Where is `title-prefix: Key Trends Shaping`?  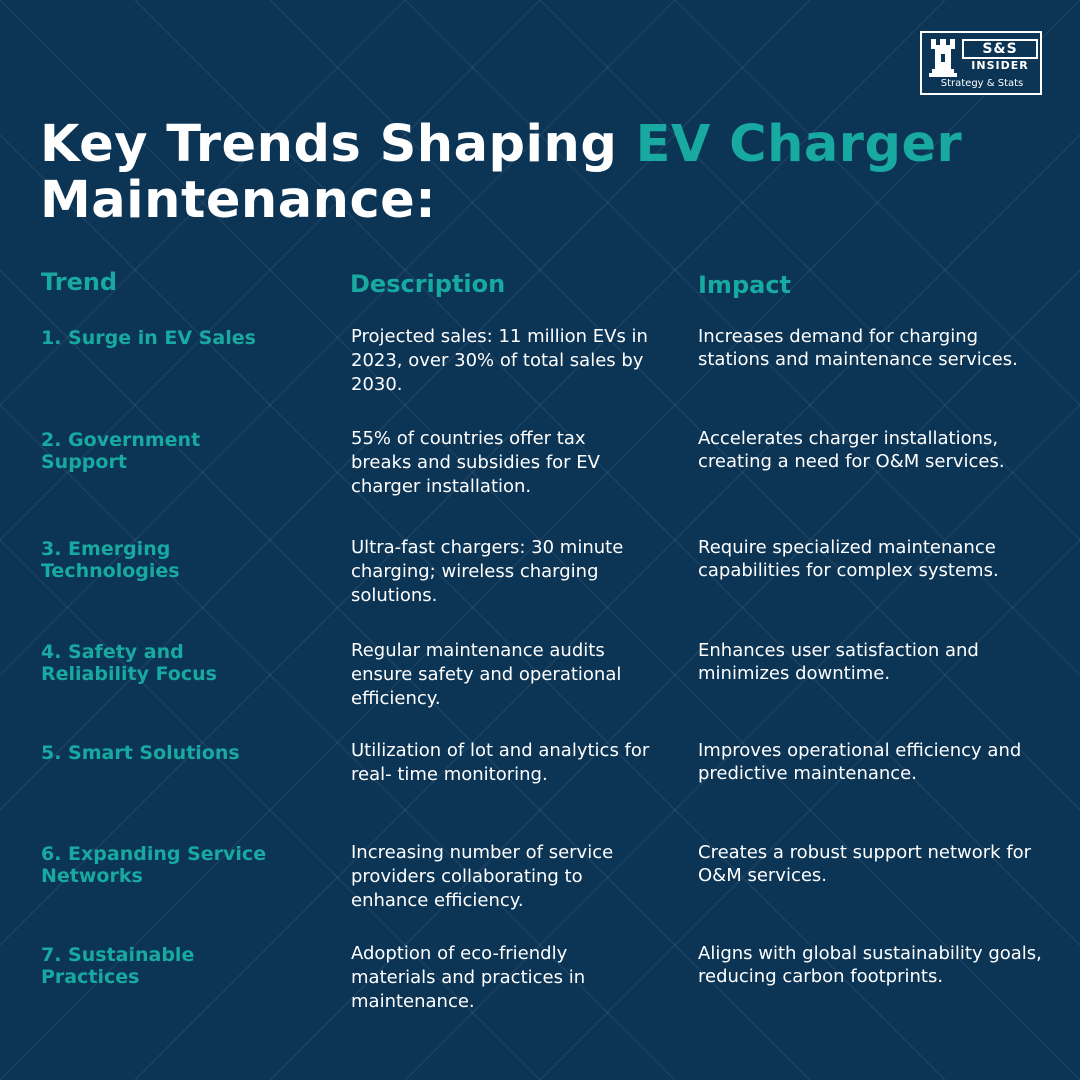 title-prefix: Key Trends Shaping is located at coordinates (338, 144).